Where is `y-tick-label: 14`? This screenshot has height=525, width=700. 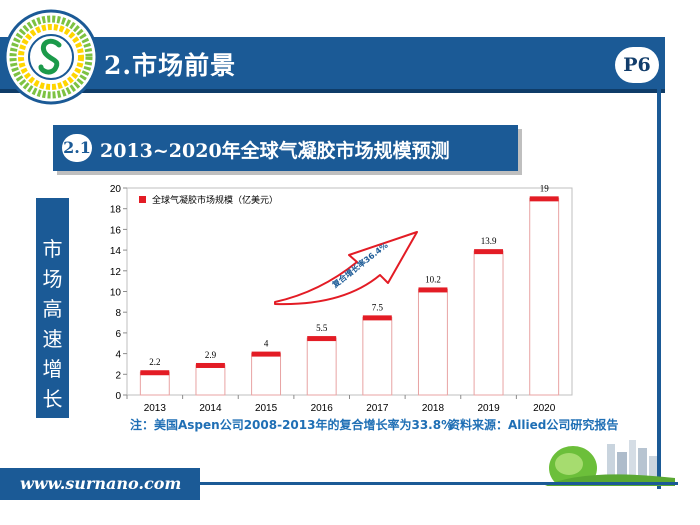
y-tick-label: 14 is located at coordinates (116, 251).